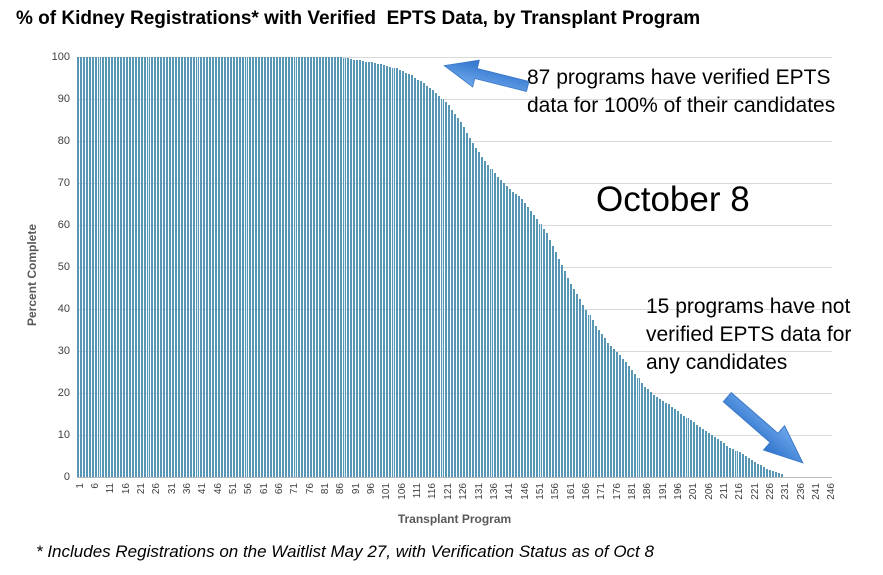 The height and width of the screenshot is (575, 883). I want to click on x-tick-1: 1, so click(80, 486).